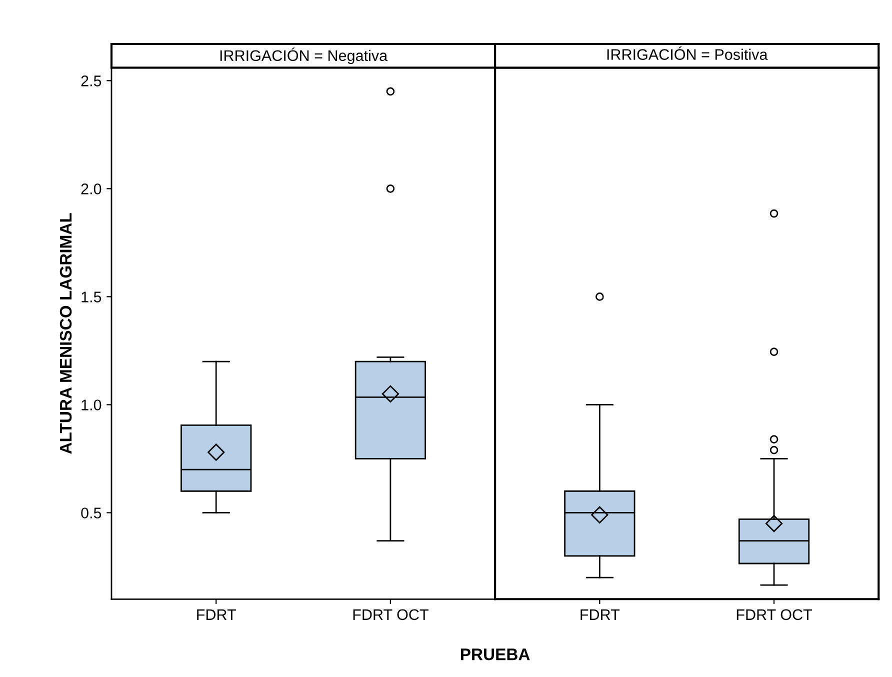 This screenshot has width=892, height=677. I want to click on y-tick-label: 1.5, so click(92, 297).